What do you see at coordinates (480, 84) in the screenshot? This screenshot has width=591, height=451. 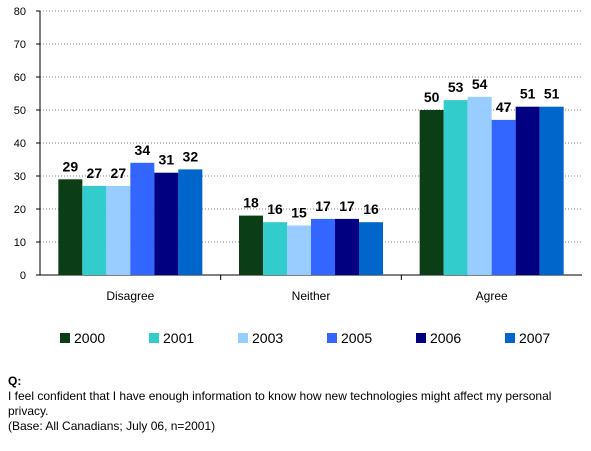 I see `data-label: 54` at bounding box center [480, 84].